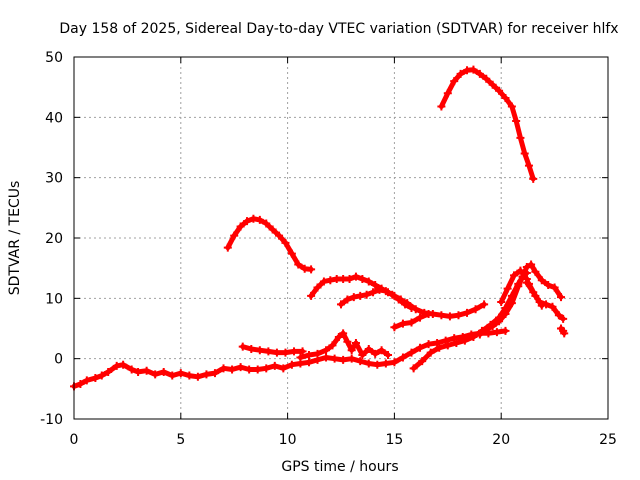 This screenshot has width=640, height=480. Describe the element at coordinates (501, 440) in the screenshot. I see `x-tick-label: 20` at that location.